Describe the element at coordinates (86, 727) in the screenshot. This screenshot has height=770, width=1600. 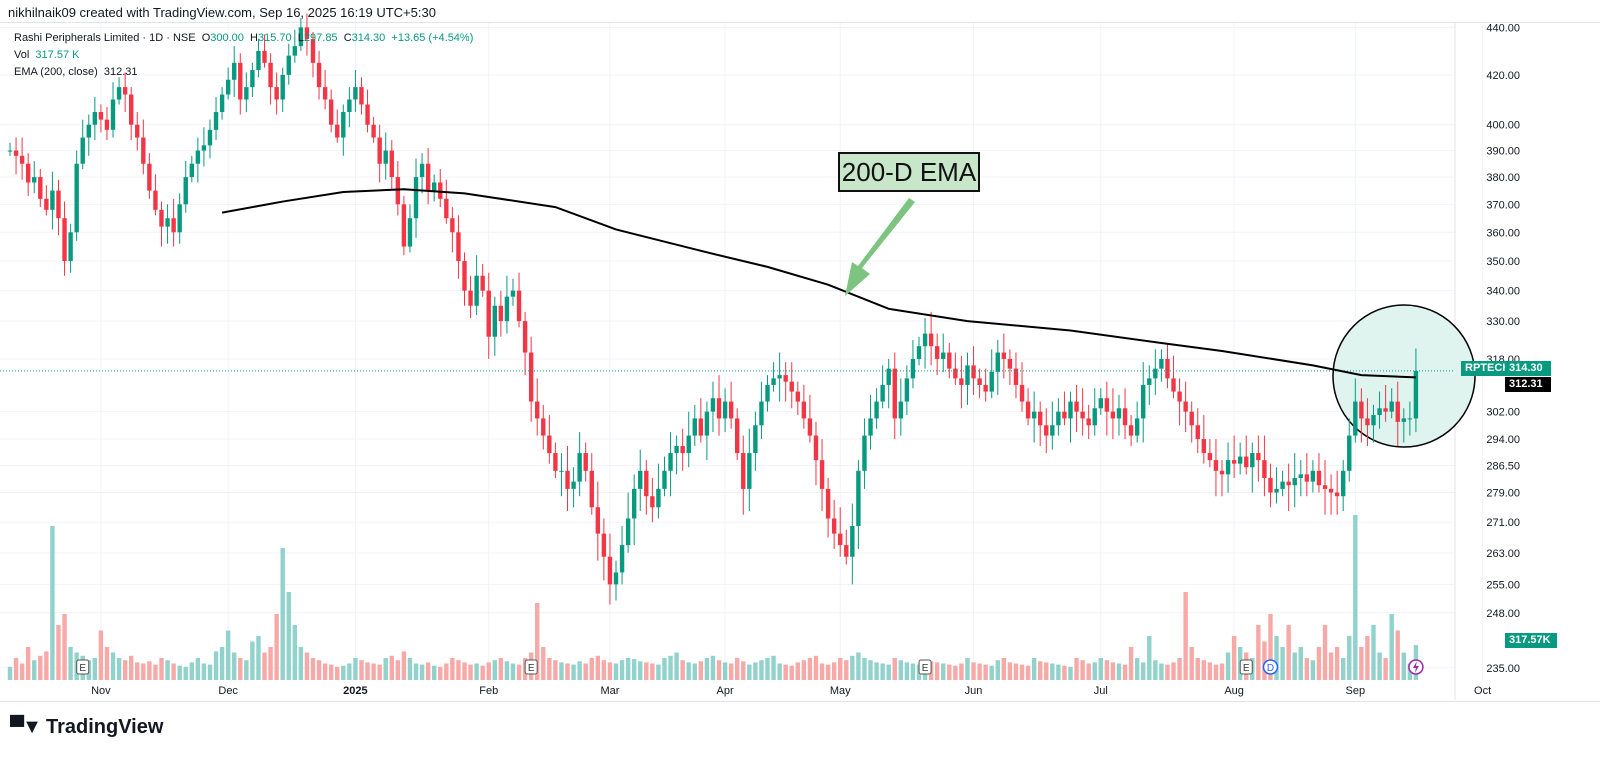
I see `tradingview-logo: ▀▼ TradingView` at that location.